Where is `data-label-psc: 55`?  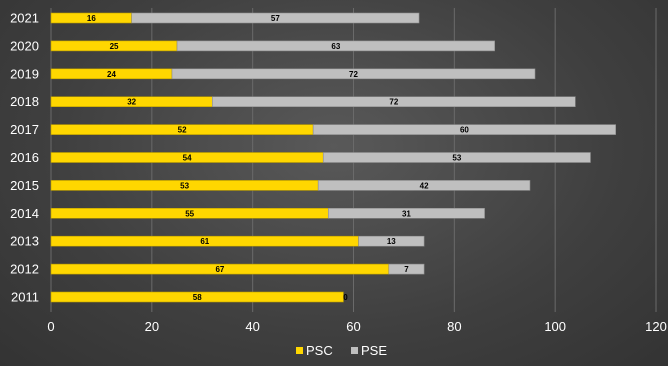
data-label-psc: 55 is located at coordinates (189, 213).